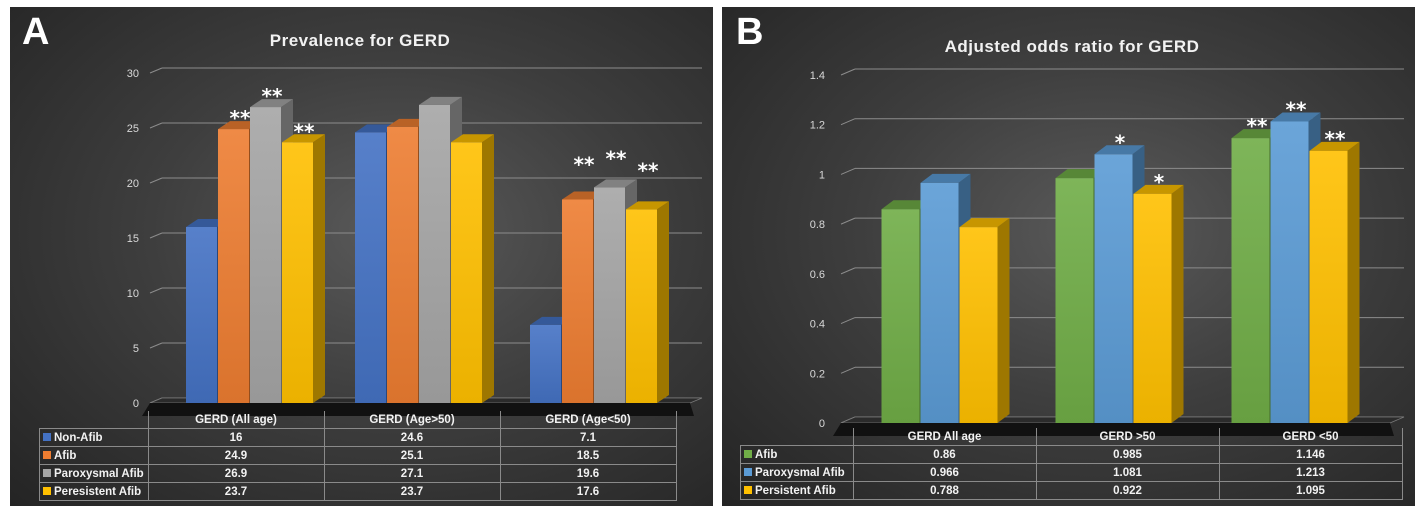  I want to click on table-category-header: GERD (Age<50), so click(588, 420).